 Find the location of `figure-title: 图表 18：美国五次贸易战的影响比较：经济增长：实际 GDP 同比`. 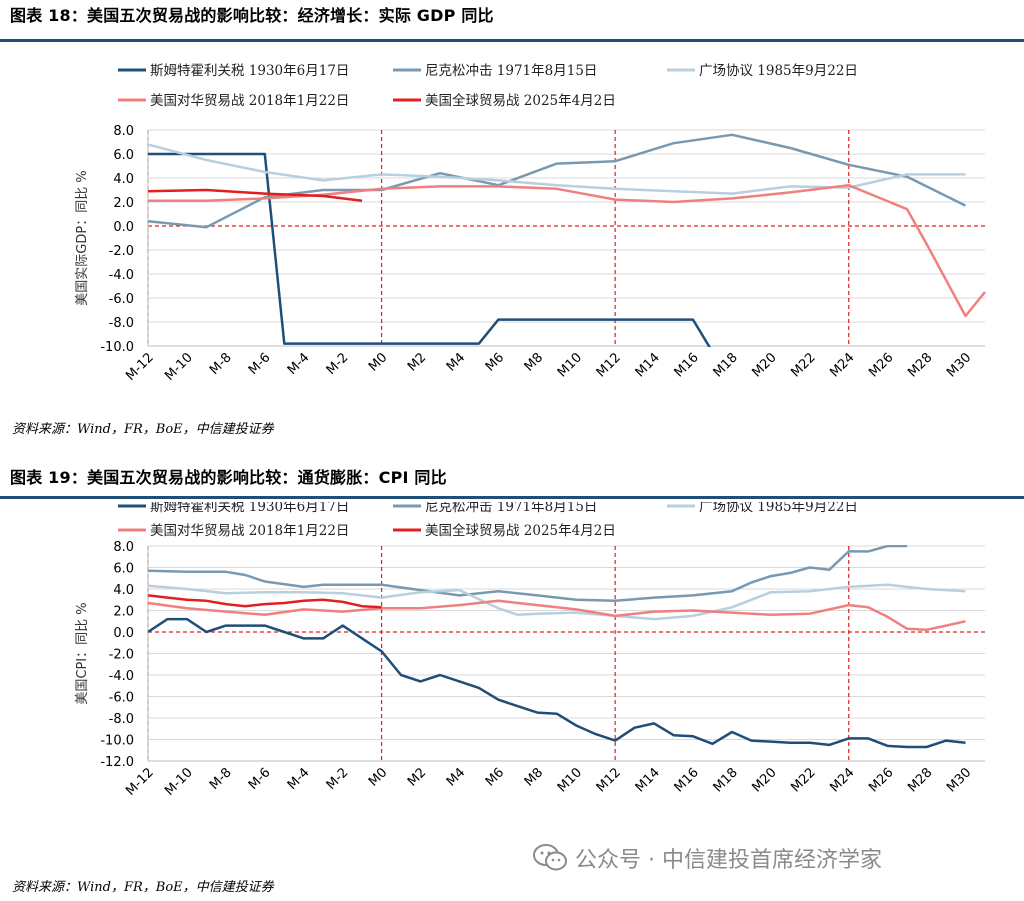

figure-title: 图表 18：美国五次贸易战的影响比较：经济增长：实际 GDP 同比 is located at coordinates (252, 15).